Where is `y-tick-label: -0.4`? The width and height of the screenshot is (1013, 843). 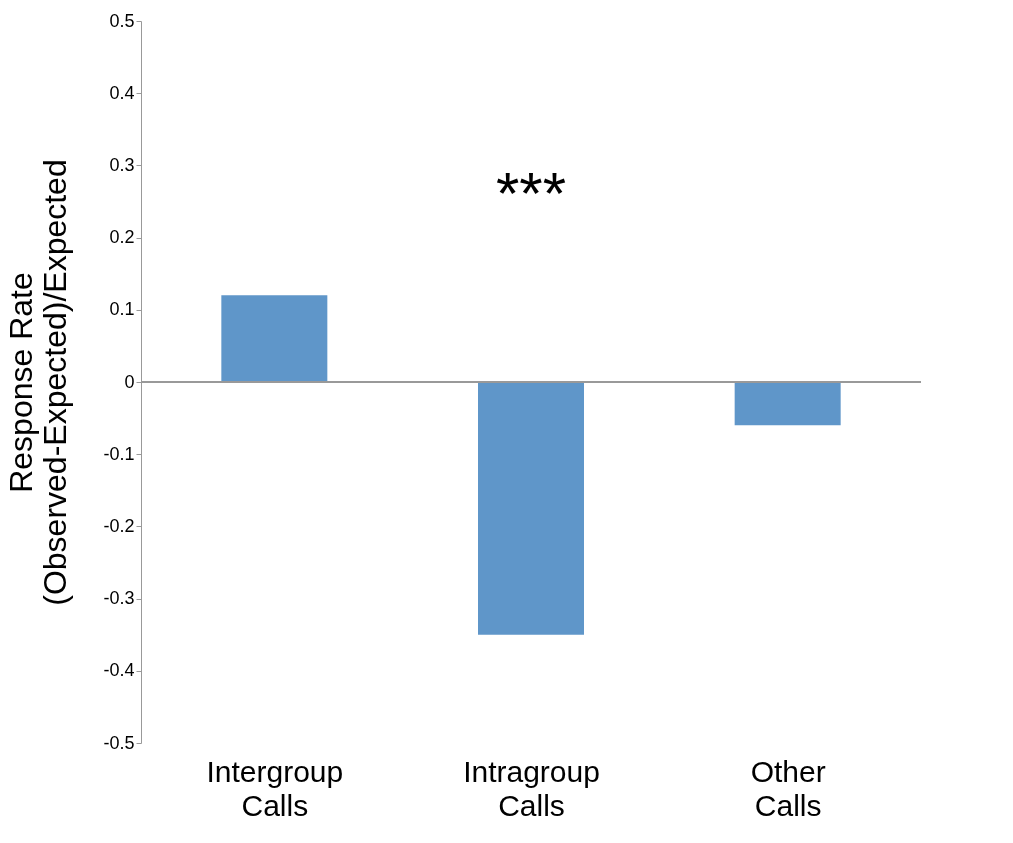 y-tick-label: -0.4 is located at coordinates (119, 670).